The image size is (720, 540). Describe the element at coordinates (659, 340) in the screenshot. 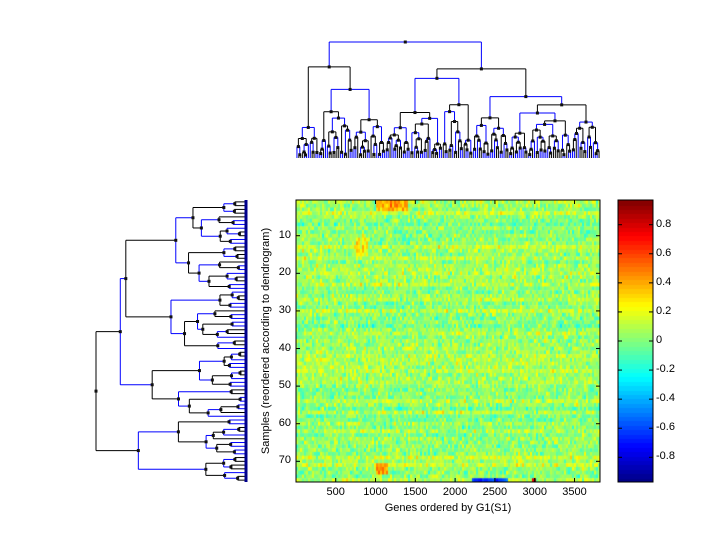

I see `colorbar-tick-label: 0` at that location.